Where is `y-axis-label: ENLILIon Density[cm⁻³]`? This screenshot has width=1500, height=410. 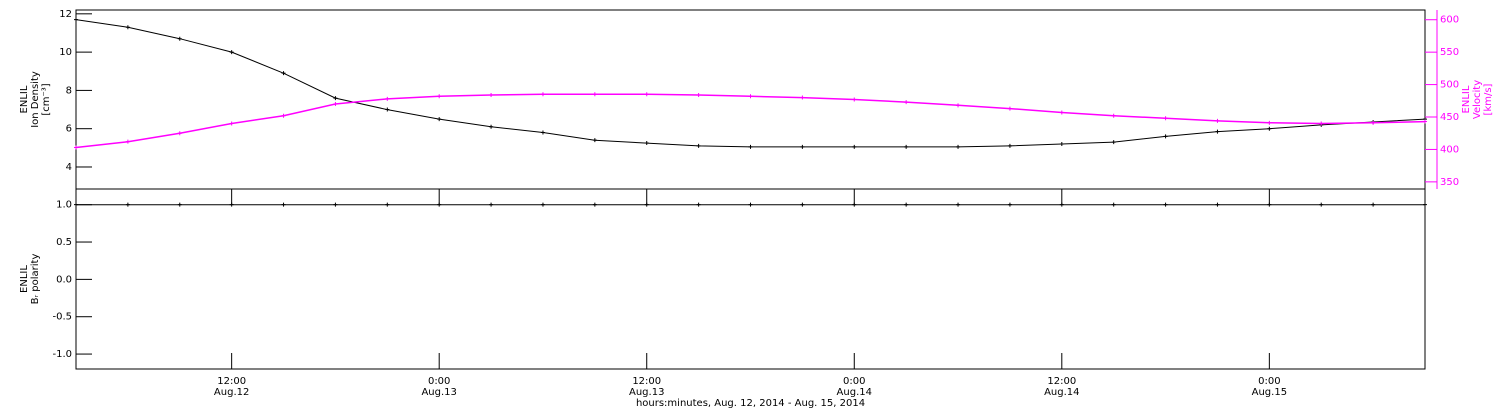 y-axis-label: ENLILIon Density[cm⁻³] is located at coordinates (35, 99).